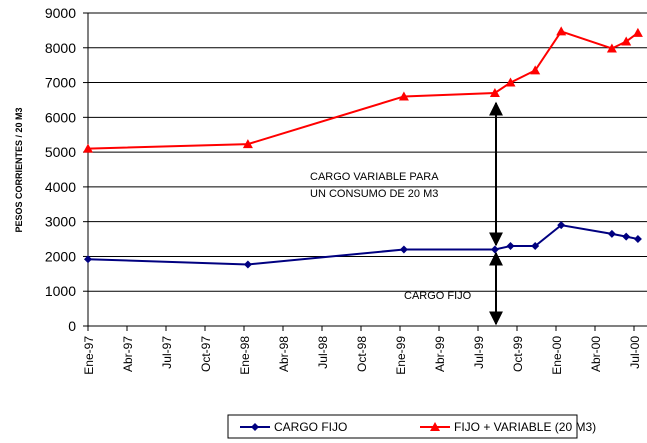 The image size is (647, 443). What do you see at coordinates (635, 352) in the screenshot?
I see `x-tick-label: Jul-00` at bounding box center [635, 352].